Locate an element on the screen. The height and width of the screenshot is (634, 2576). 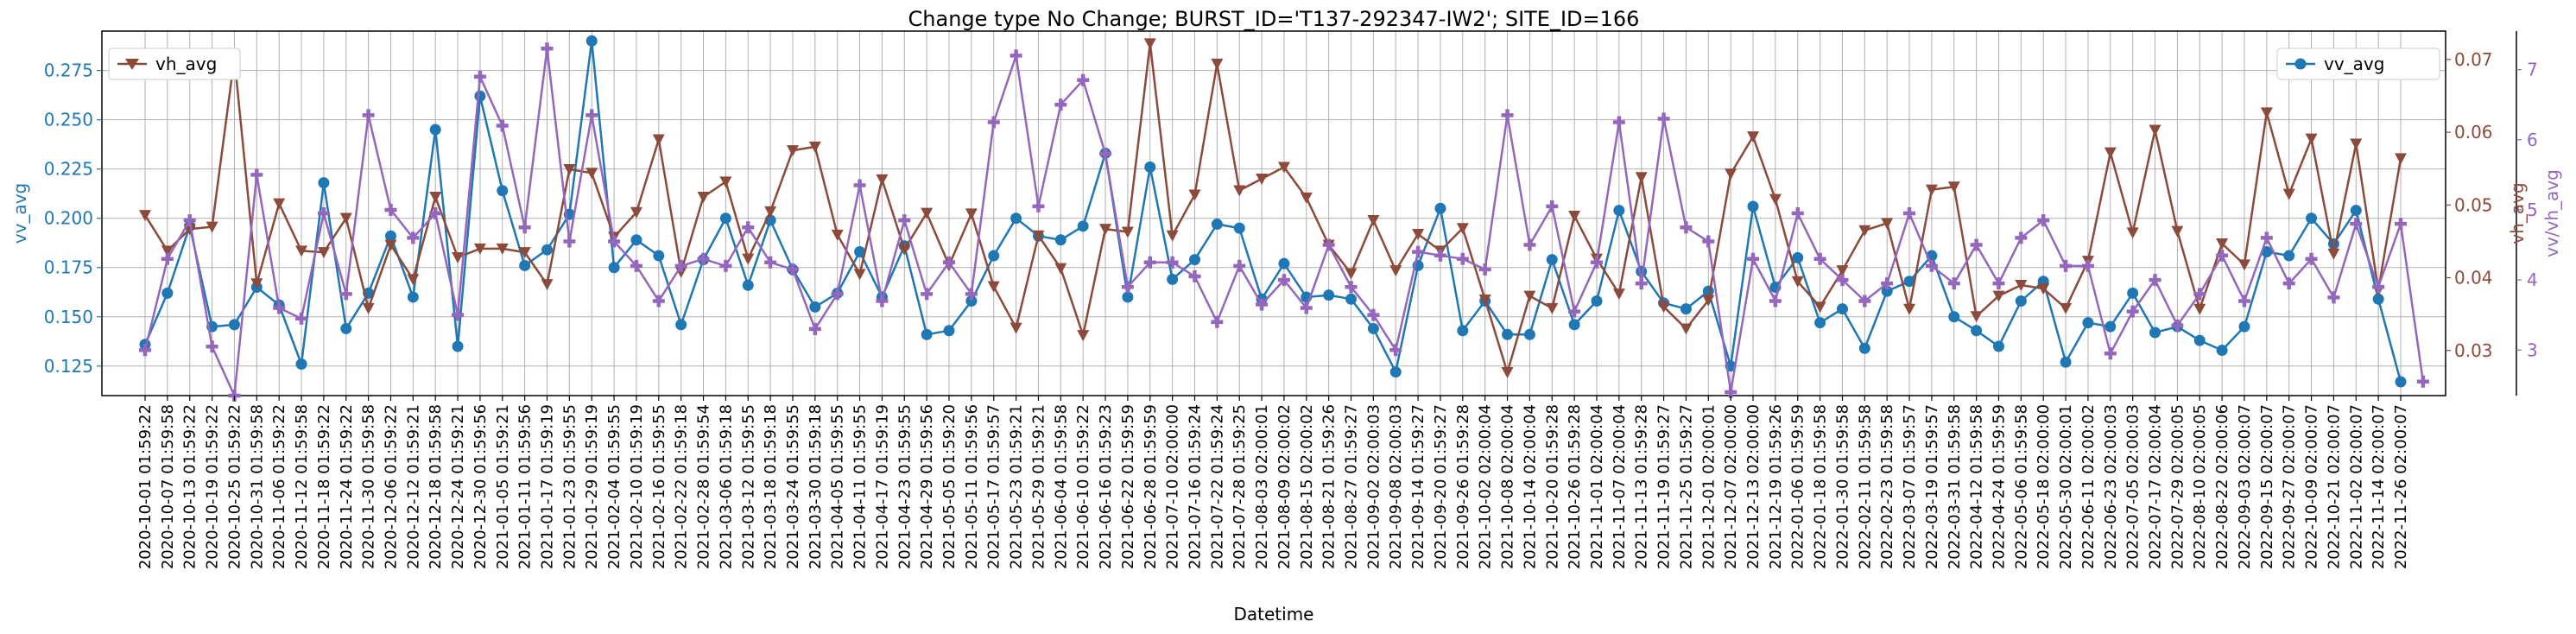
right-y-tick-label: 0.06 is located at coordinates (2473, 132).